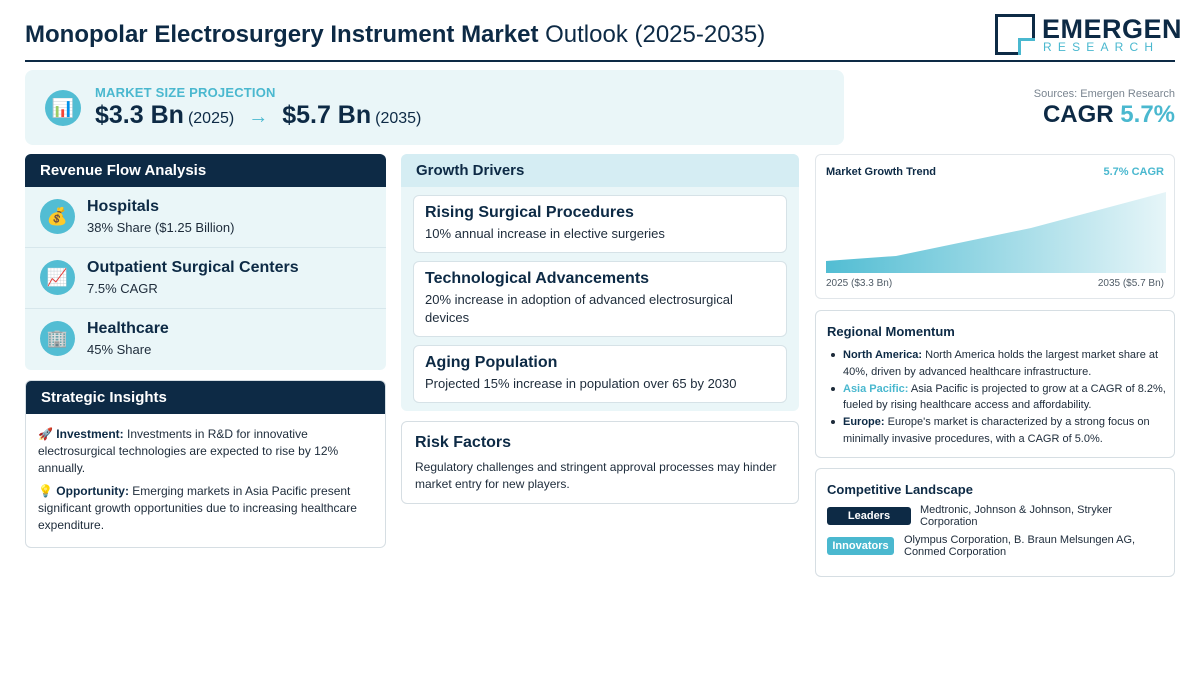  What do you see at coordinates (600, 170) in the screenshot?
I see `growth-drivers-heading: Growth Drivers` at bounding box center [600, 170].